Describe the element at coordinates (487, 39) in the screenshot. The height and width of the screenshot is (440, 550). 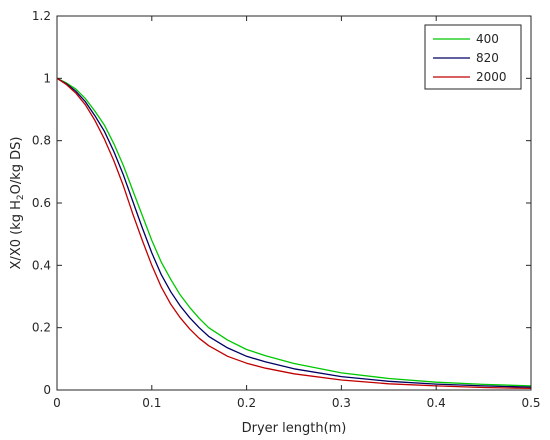
I see `legend-label-400: 400` at that location.